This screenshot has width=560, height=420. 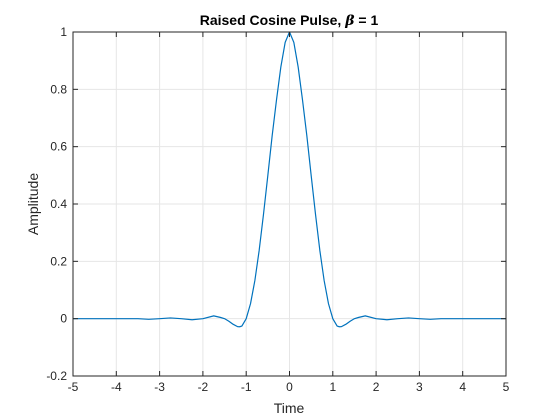 I want to click on y-tick-label: -0.2, so click(x=56, y=376).